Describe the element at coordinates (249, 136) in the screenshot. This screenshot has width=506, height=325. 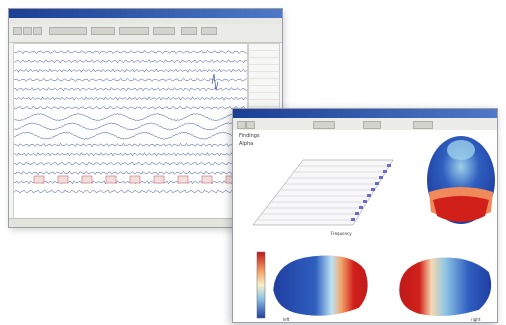
I see `map-header-label: Findings` at that location.